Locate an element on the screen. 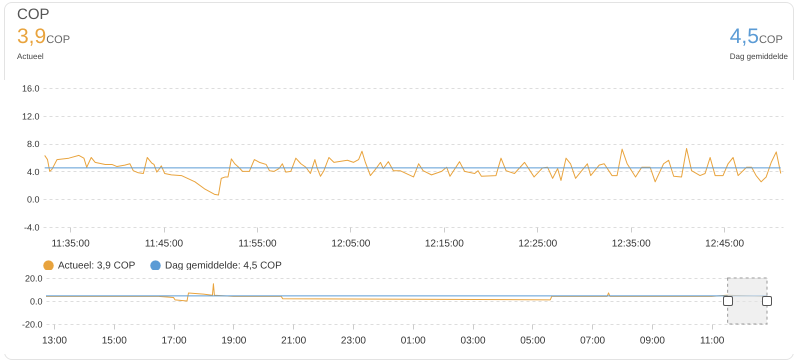 This screenshot has height=364, width=800. y-tick-label: 4.0 is located at coordinates (33, 171).